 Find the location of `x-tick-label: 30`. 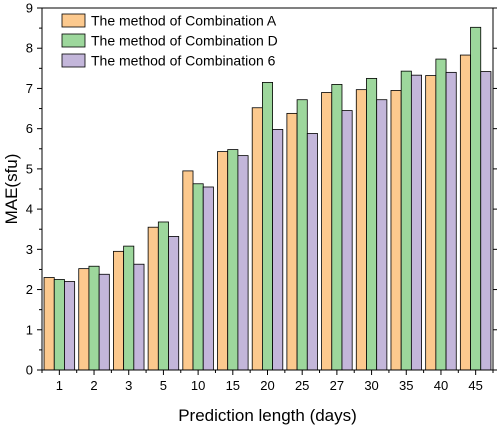

x-tick-label: 30 is located at coordinates (371, 385).